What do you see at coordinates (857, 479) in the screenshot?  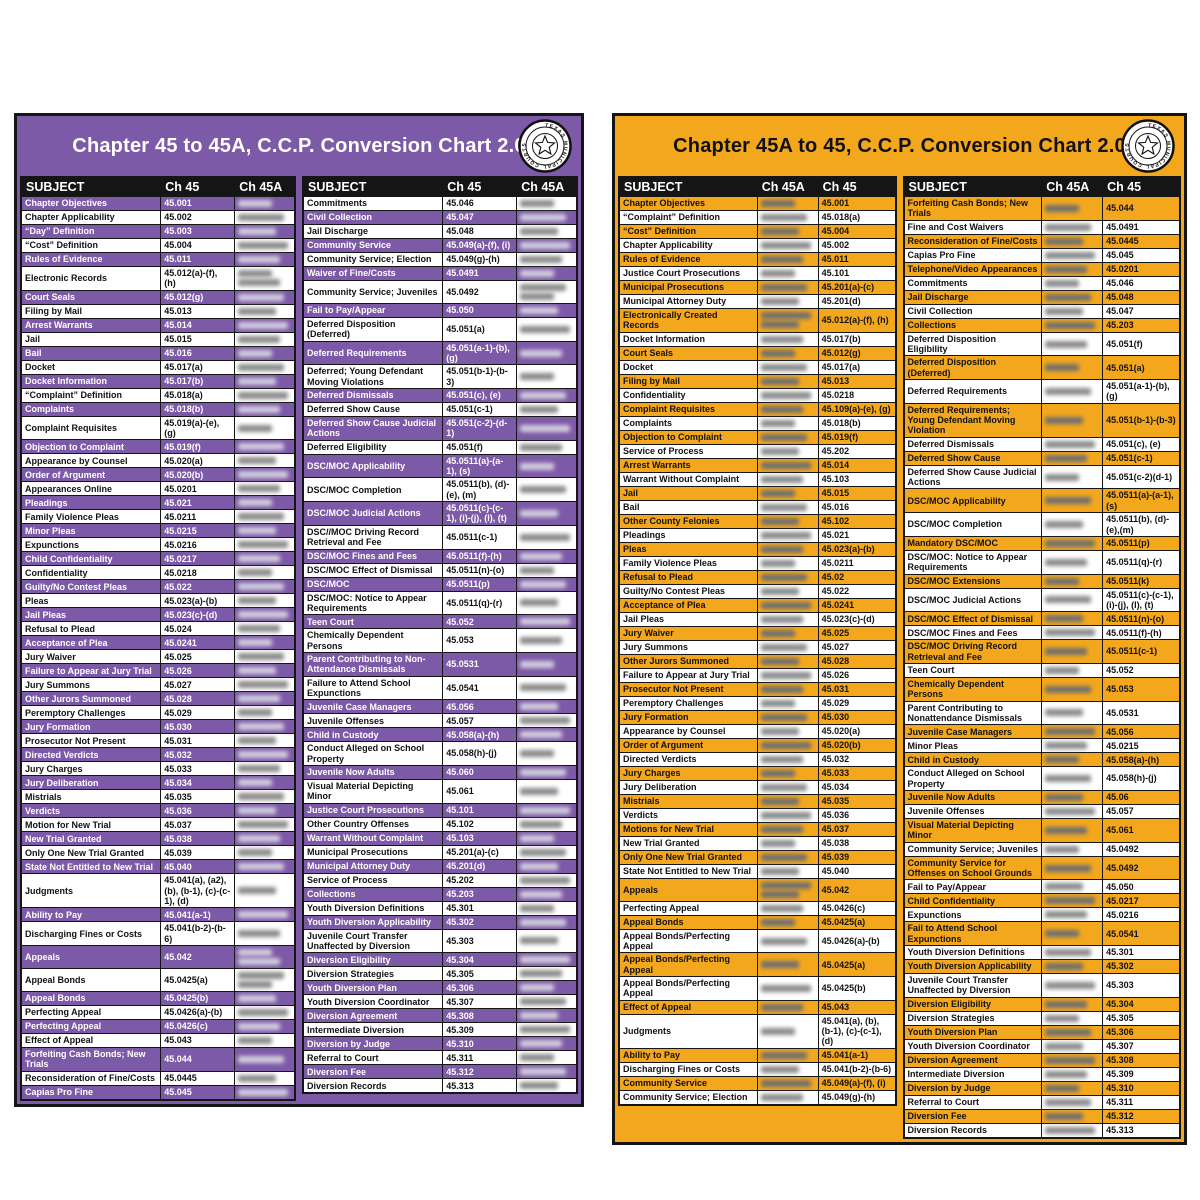 I see `code-cell: 45.103` at bounding box center [857, 479].